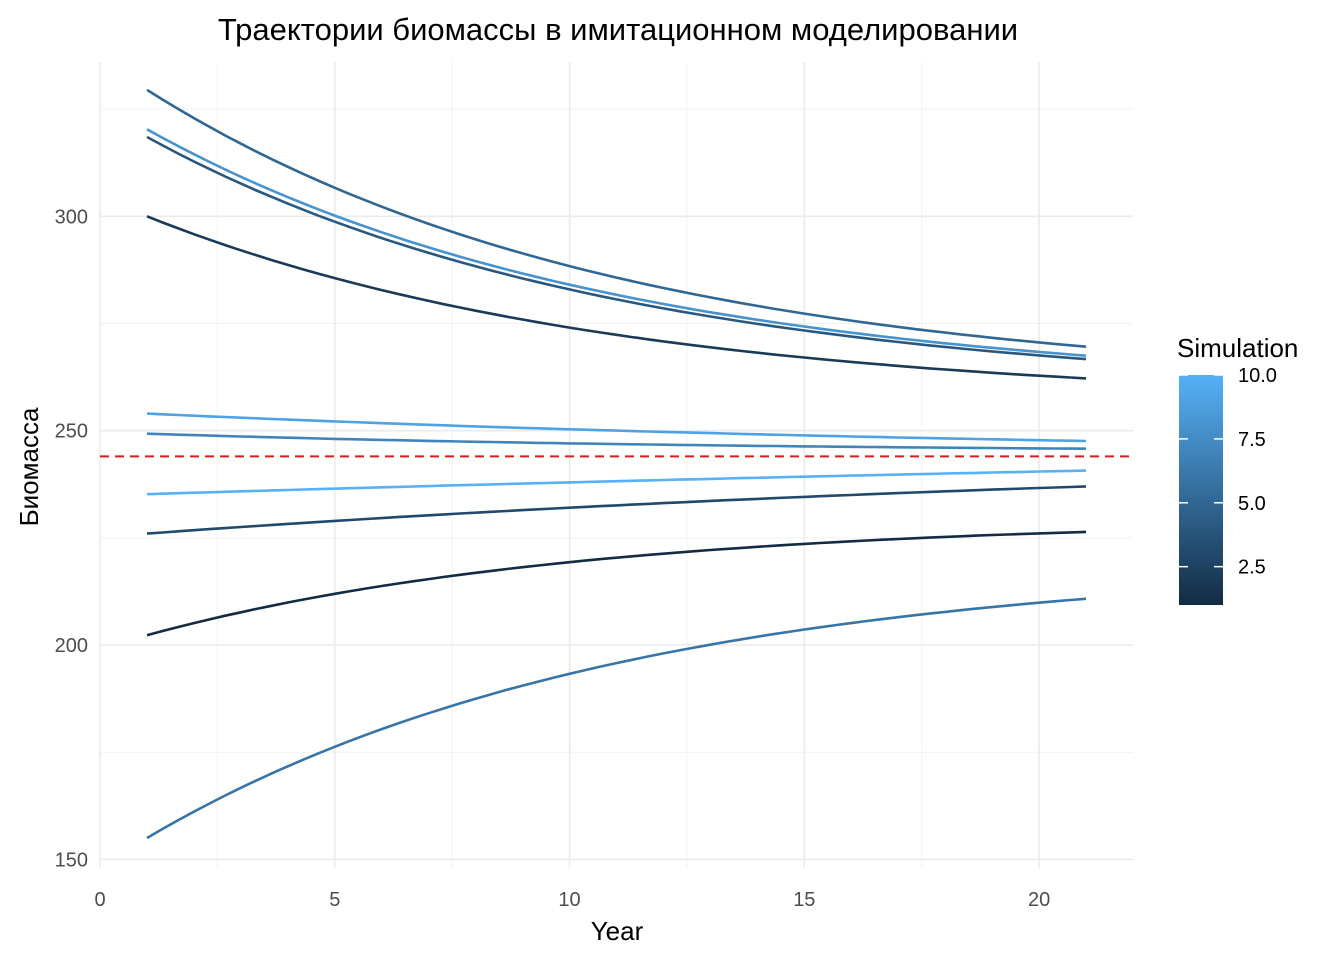  I want to click on x-tick-label: 20, so click(1039, 900).